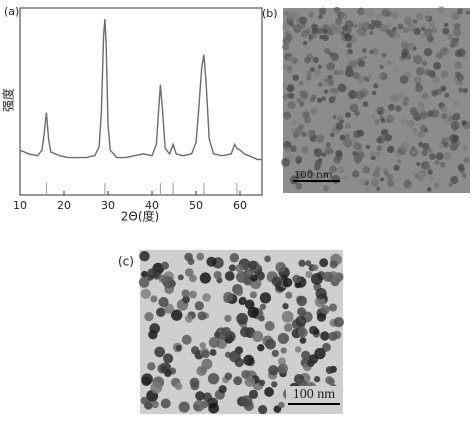  What do you see at coordinates (140, 216) in the screenshot?
I see `x-axis-label: 2Θ(度)` at bounding box center [140, 216].